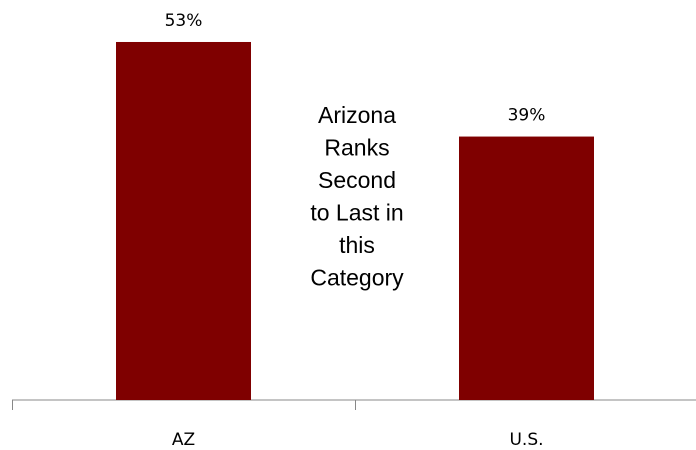  I want to click on data-label: 53%, so click(184, 21).